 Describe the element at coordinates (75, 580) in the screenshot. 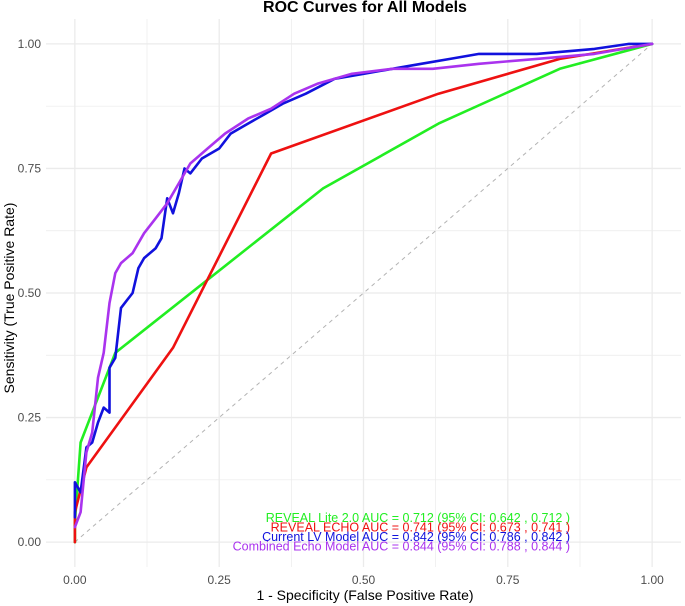

I see `x-tick-label: 0.00` at that location.